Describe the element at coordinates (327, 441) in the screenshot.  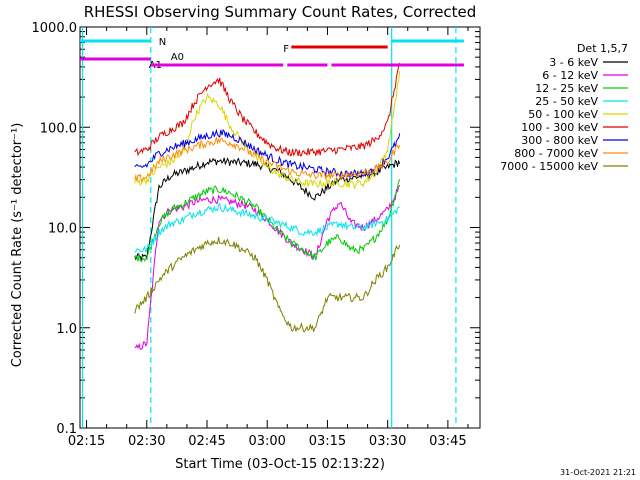
I see `x-tick-label: 03:15` at that location.